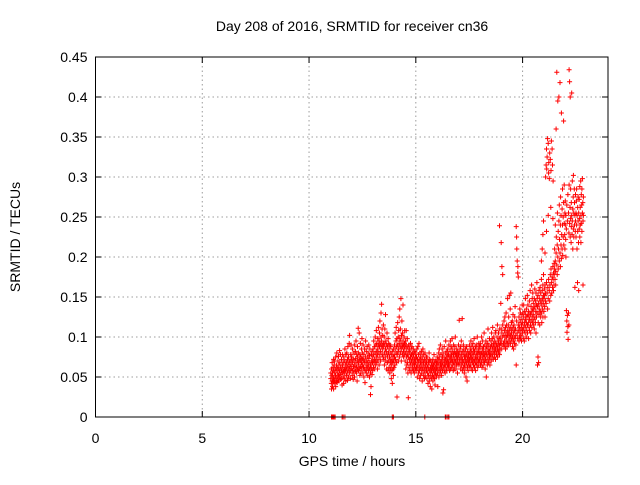 This screenshot has height=485, width=640. Describe the element at coordinates (523, 438) in the screenshot. I see `x-tick-label: 20` at that location.